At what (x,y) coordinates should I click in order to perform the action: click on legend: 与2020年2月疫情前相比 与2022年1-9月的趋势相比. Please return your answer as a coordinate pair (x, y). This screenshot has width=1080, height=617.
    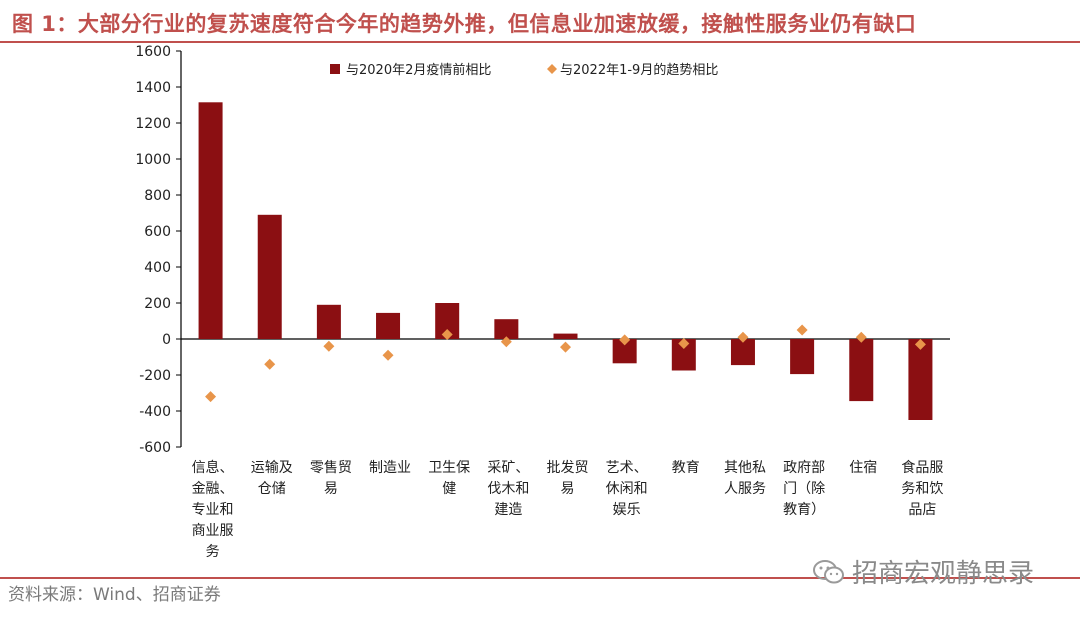
    Looking at the image, I should click on (524, 70).